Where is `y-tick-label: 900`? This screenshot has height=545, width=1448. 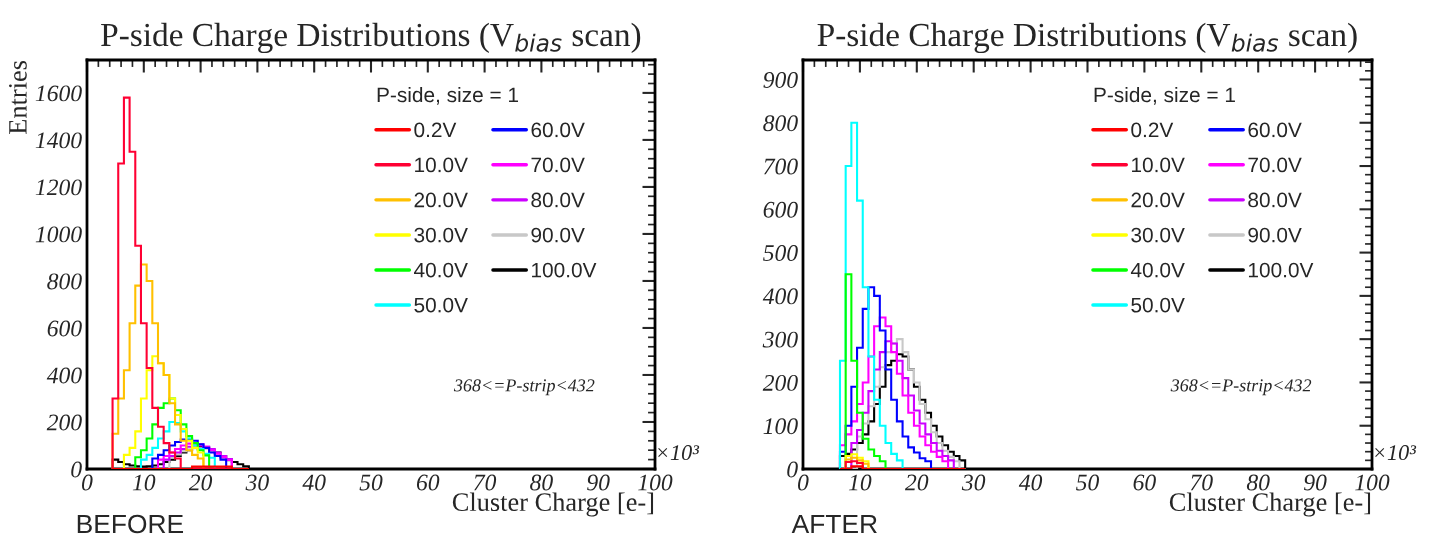
y-tick-label: 900 is located at coordinates (780, 79).